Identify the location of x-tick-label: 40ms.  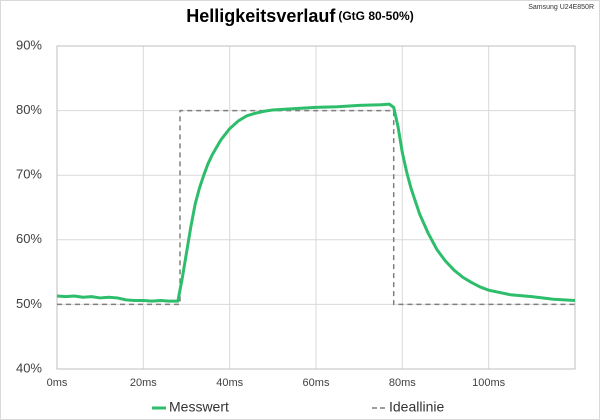
(229, 383).